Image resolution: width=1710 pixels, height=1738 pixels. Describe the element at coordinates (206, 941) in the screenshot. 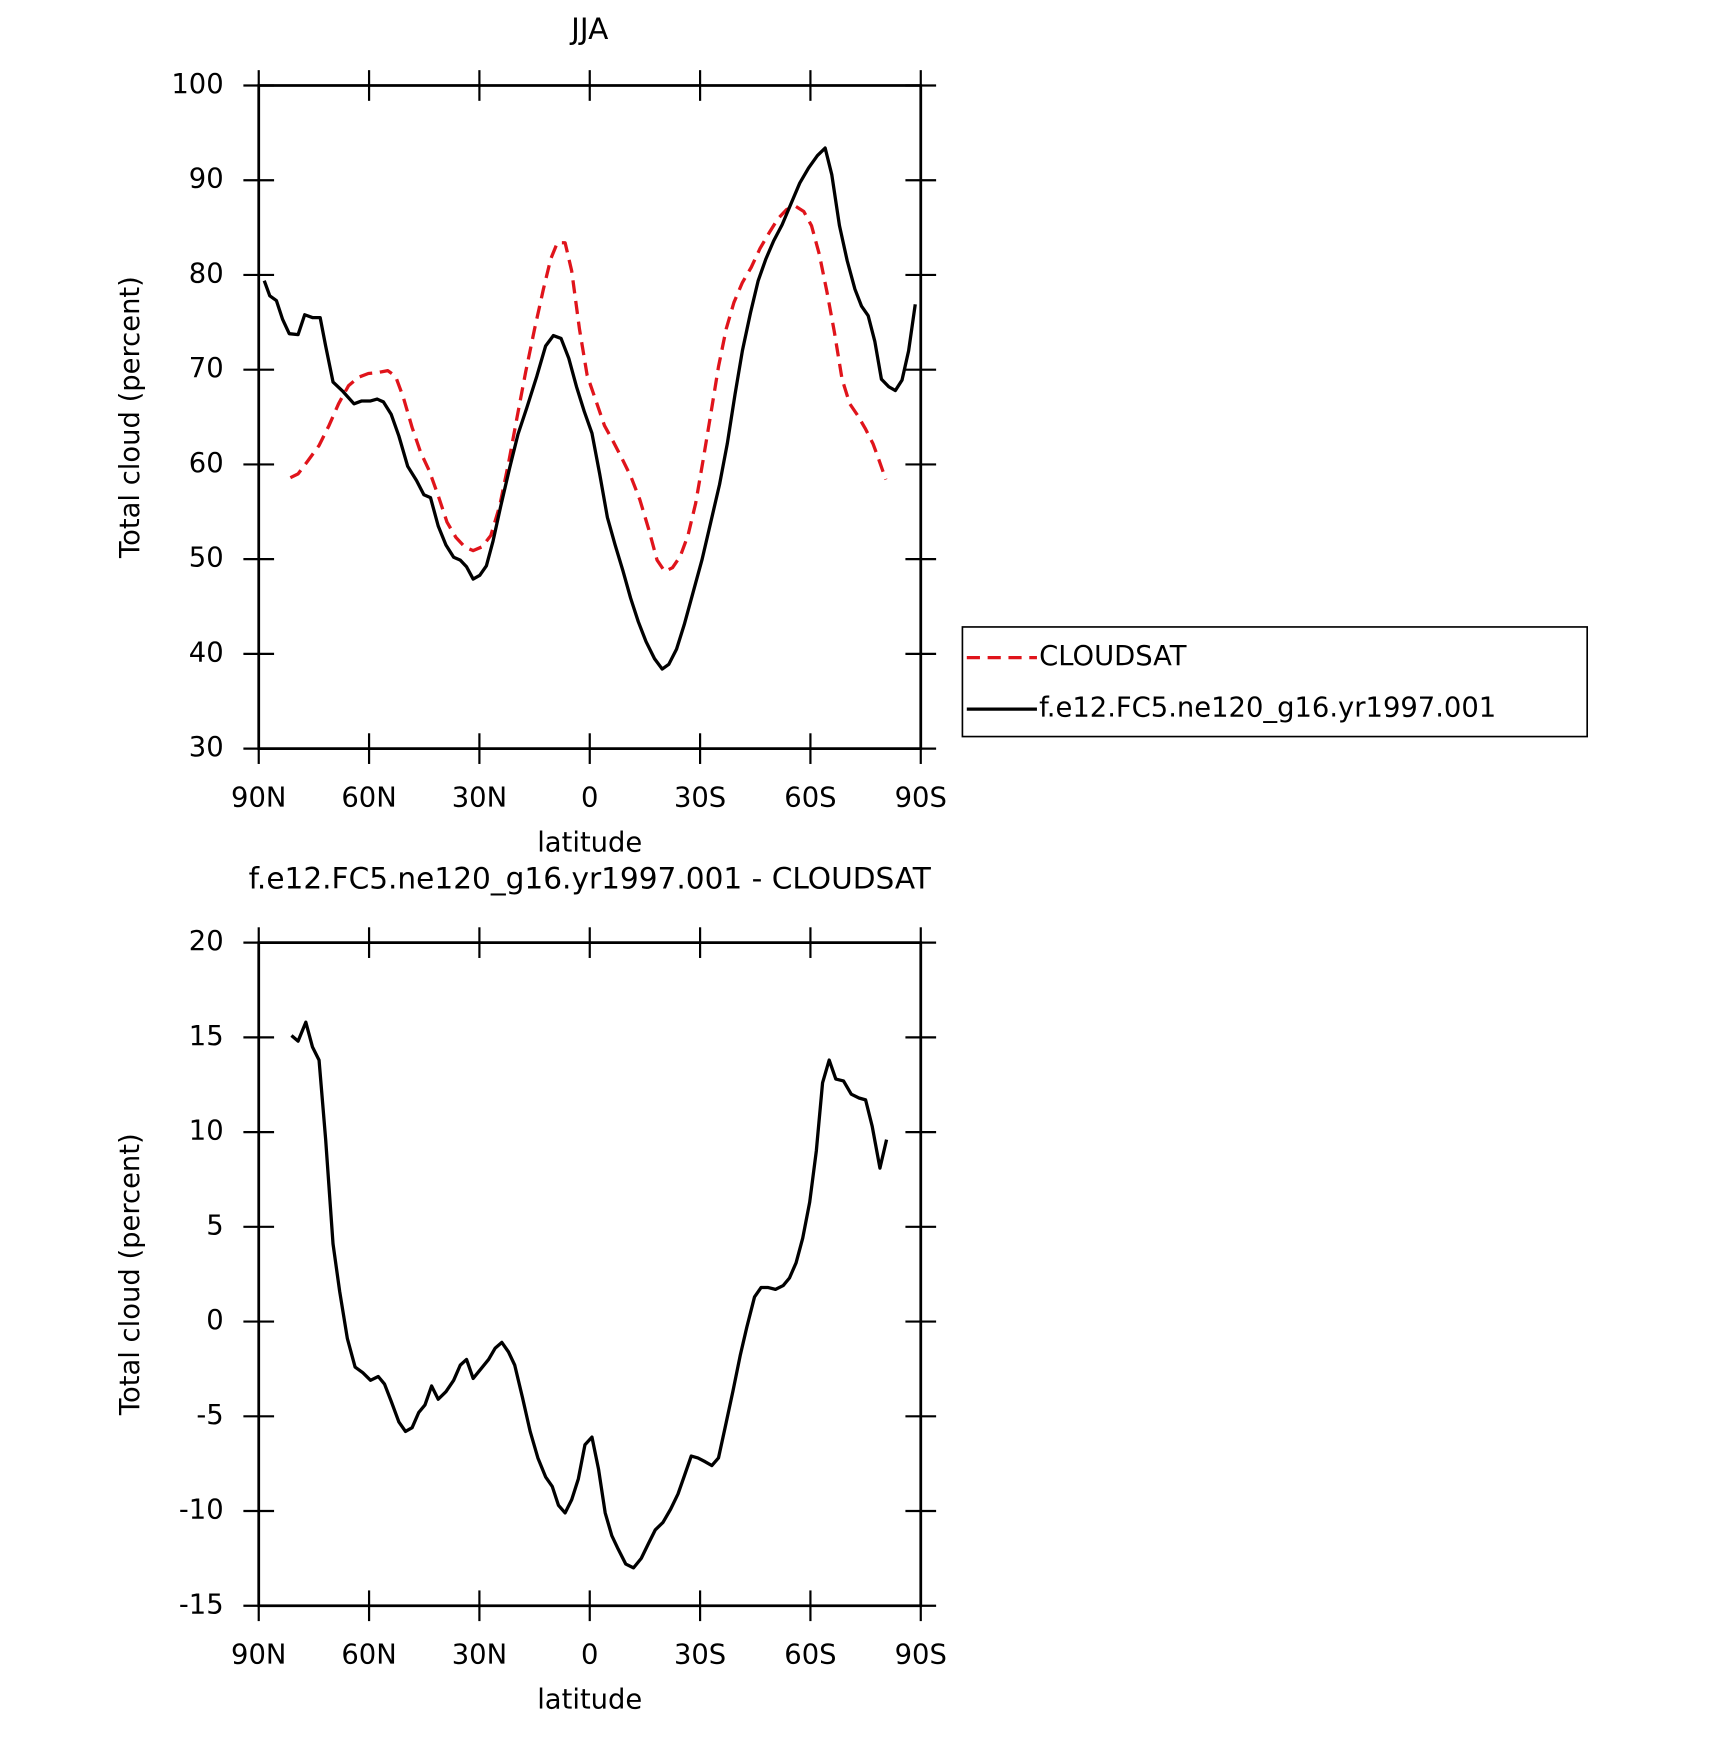

I see `y-tick-label: 20` at that location.